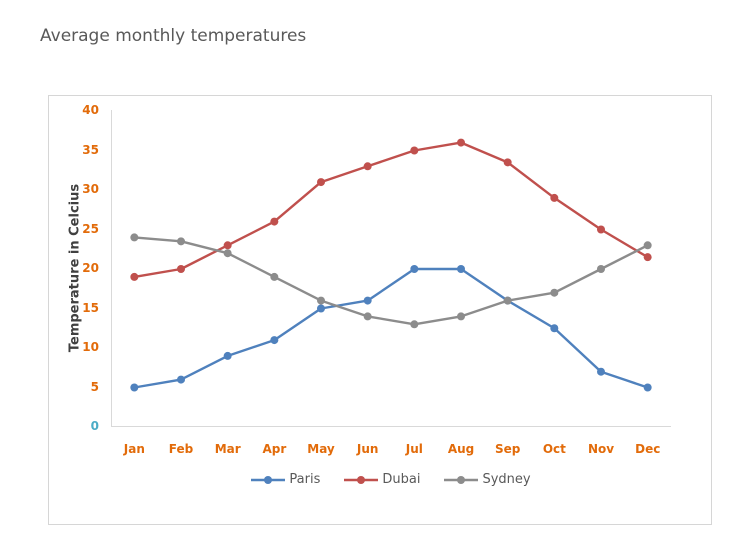 Image resolution: width=755 pixels, height=557 pixels. Describe the element at coordinates (391, 449) in the screenshot. I see `x-axis-tick-labels: Jan Feb Mar Apr May Jun Jul Aug Sep Oct Nov Dec` at that location.